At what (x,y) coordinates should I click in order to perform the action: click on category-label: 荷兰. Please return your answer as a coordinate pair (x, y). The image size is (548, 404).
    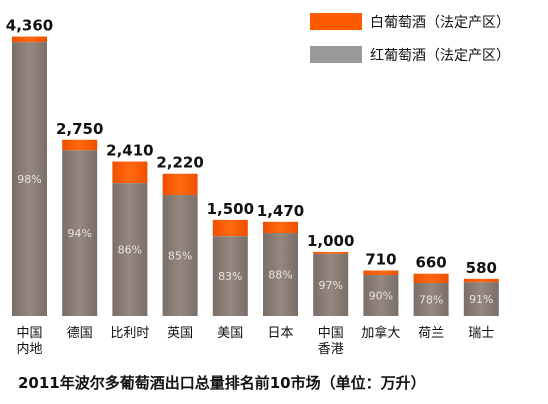
    Looking at the image, I should click on (431, 333).